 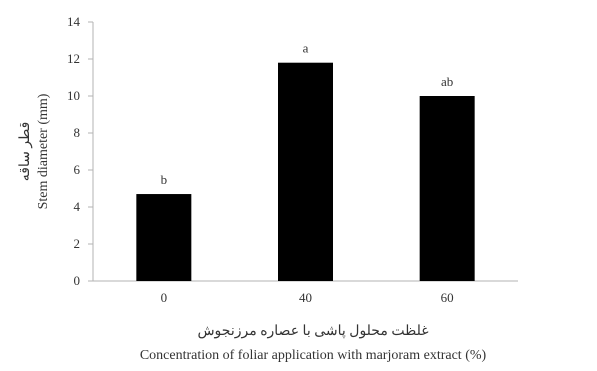 What do you see at coordinates (77, 280) in the screenshot?
I see `y-tick-label: 0` at bounding box center [77, 280].